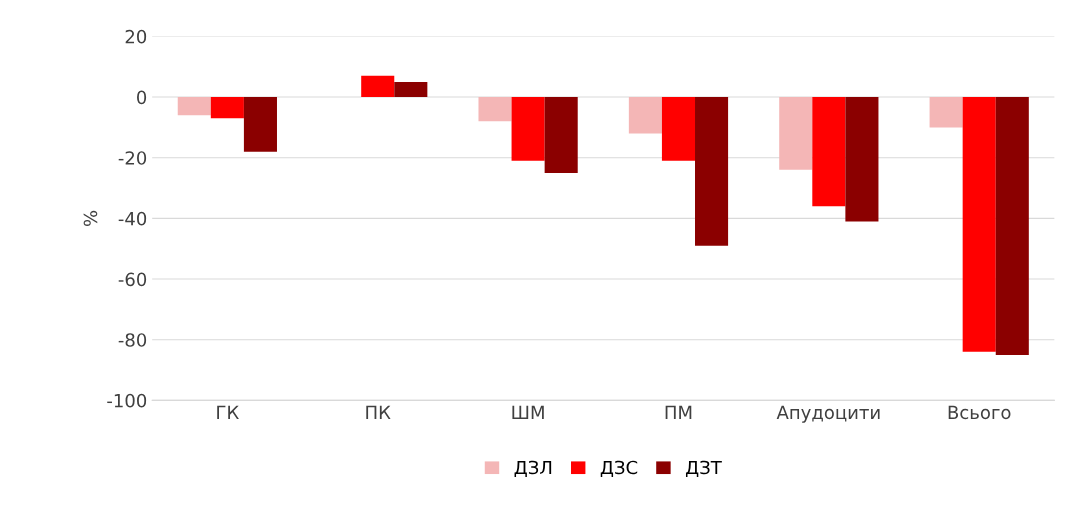 This screenshot has height=520, width=1087. What do you see at coordinates (132, 218) in the screenshot?
I see `y-tick-label: -40` at bounding box center [132, 218].